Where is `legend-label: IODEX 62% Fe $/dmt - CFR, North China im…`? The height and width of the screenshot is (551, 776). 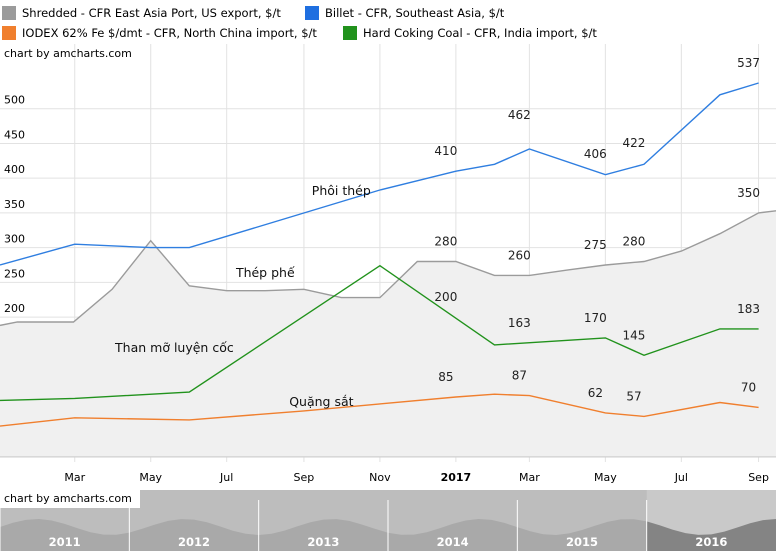 legend-label: IODEX 62% Fe $/dmt - CFR, North China im… is located at coordinates (169, 33).